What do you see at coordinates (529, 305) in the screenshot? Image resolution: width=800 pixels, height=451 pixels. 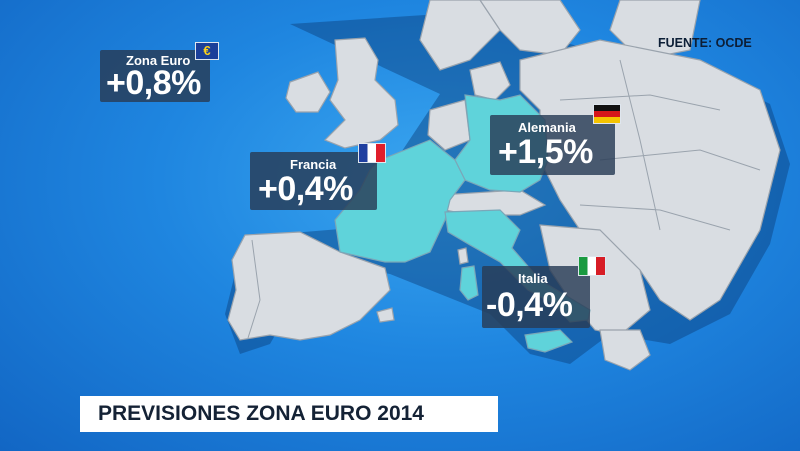 I see `italy-value: -0,4%` at bounding box center [529, 305].